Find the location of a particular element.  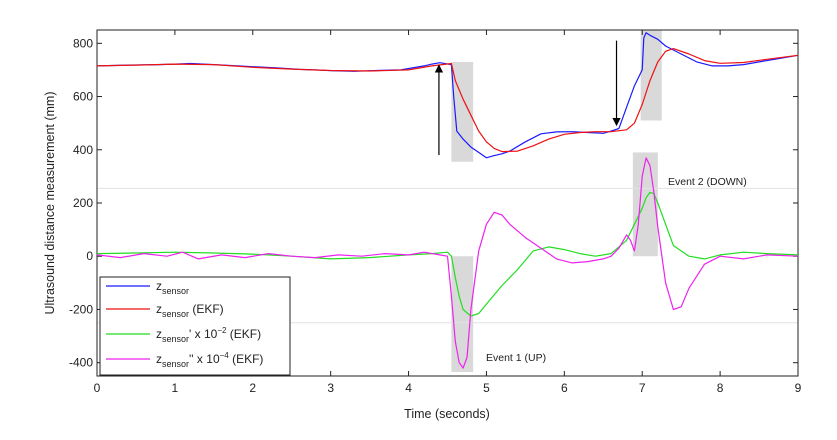

x-tick-label: 8 is located at coordinates (720, 388).